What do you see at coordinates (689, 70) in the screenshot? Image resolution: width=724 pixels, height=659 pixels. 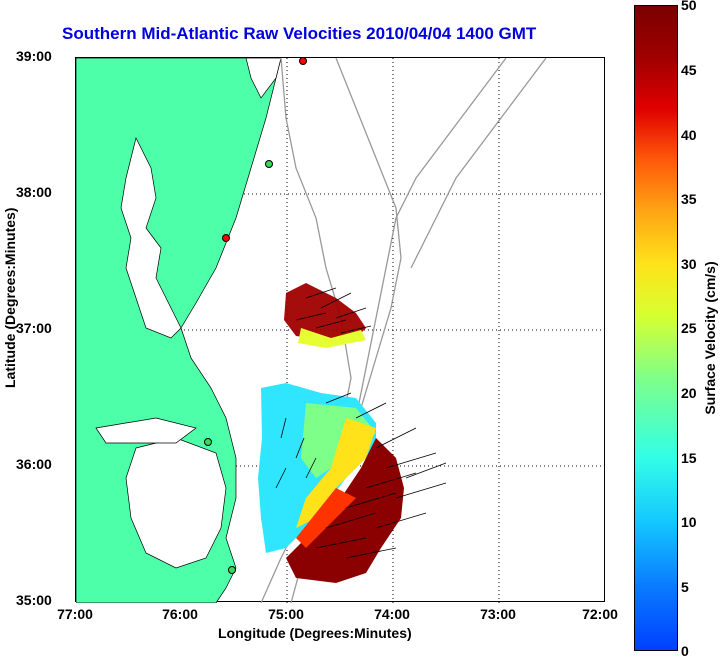 I see `colorbar-tick: 45` at bounding box center [689, 70].